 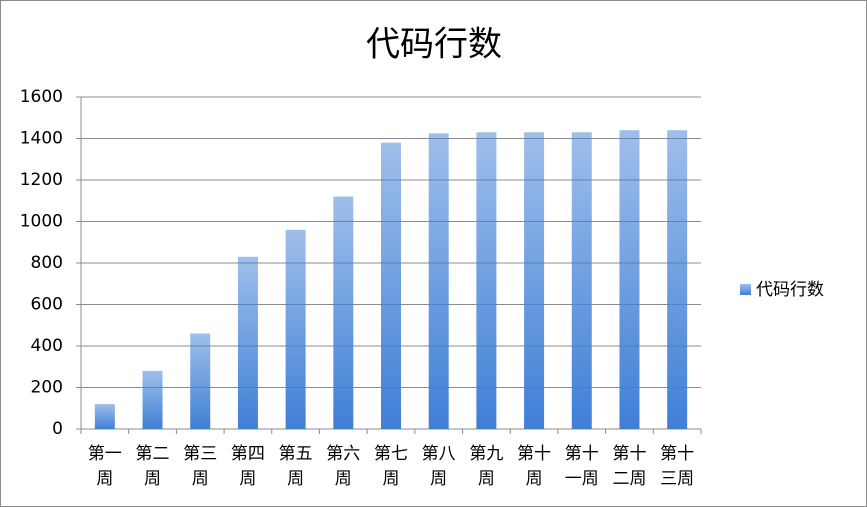 What do you see at coordinates (790, 290) in the screenshot?
I see `legend-label: 代码行数` at bounding box center [790, 290].